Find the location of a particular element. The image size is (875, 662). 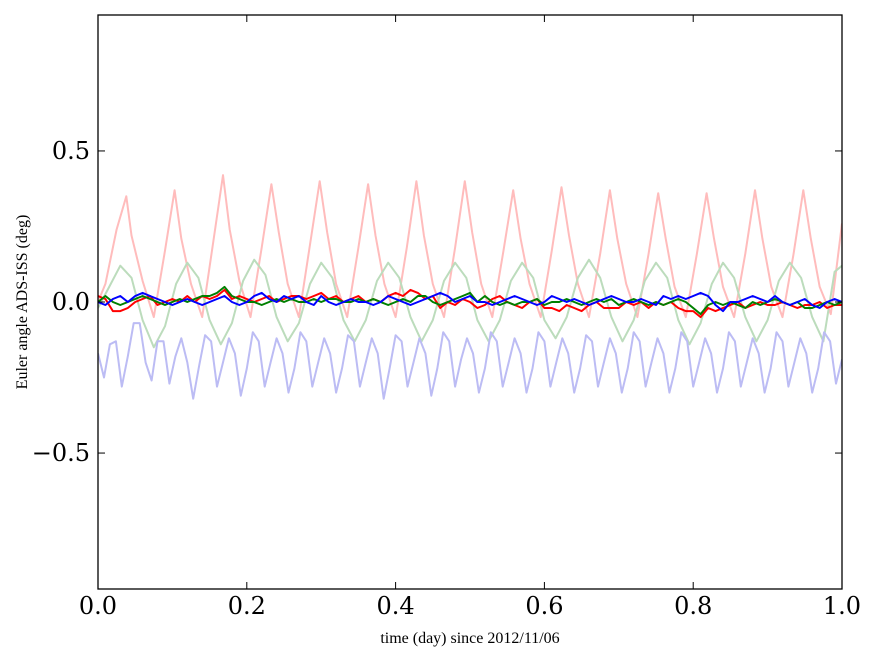

x-axis-label: time (day) since 2012/11/06 is located at coordinates (469, 638).